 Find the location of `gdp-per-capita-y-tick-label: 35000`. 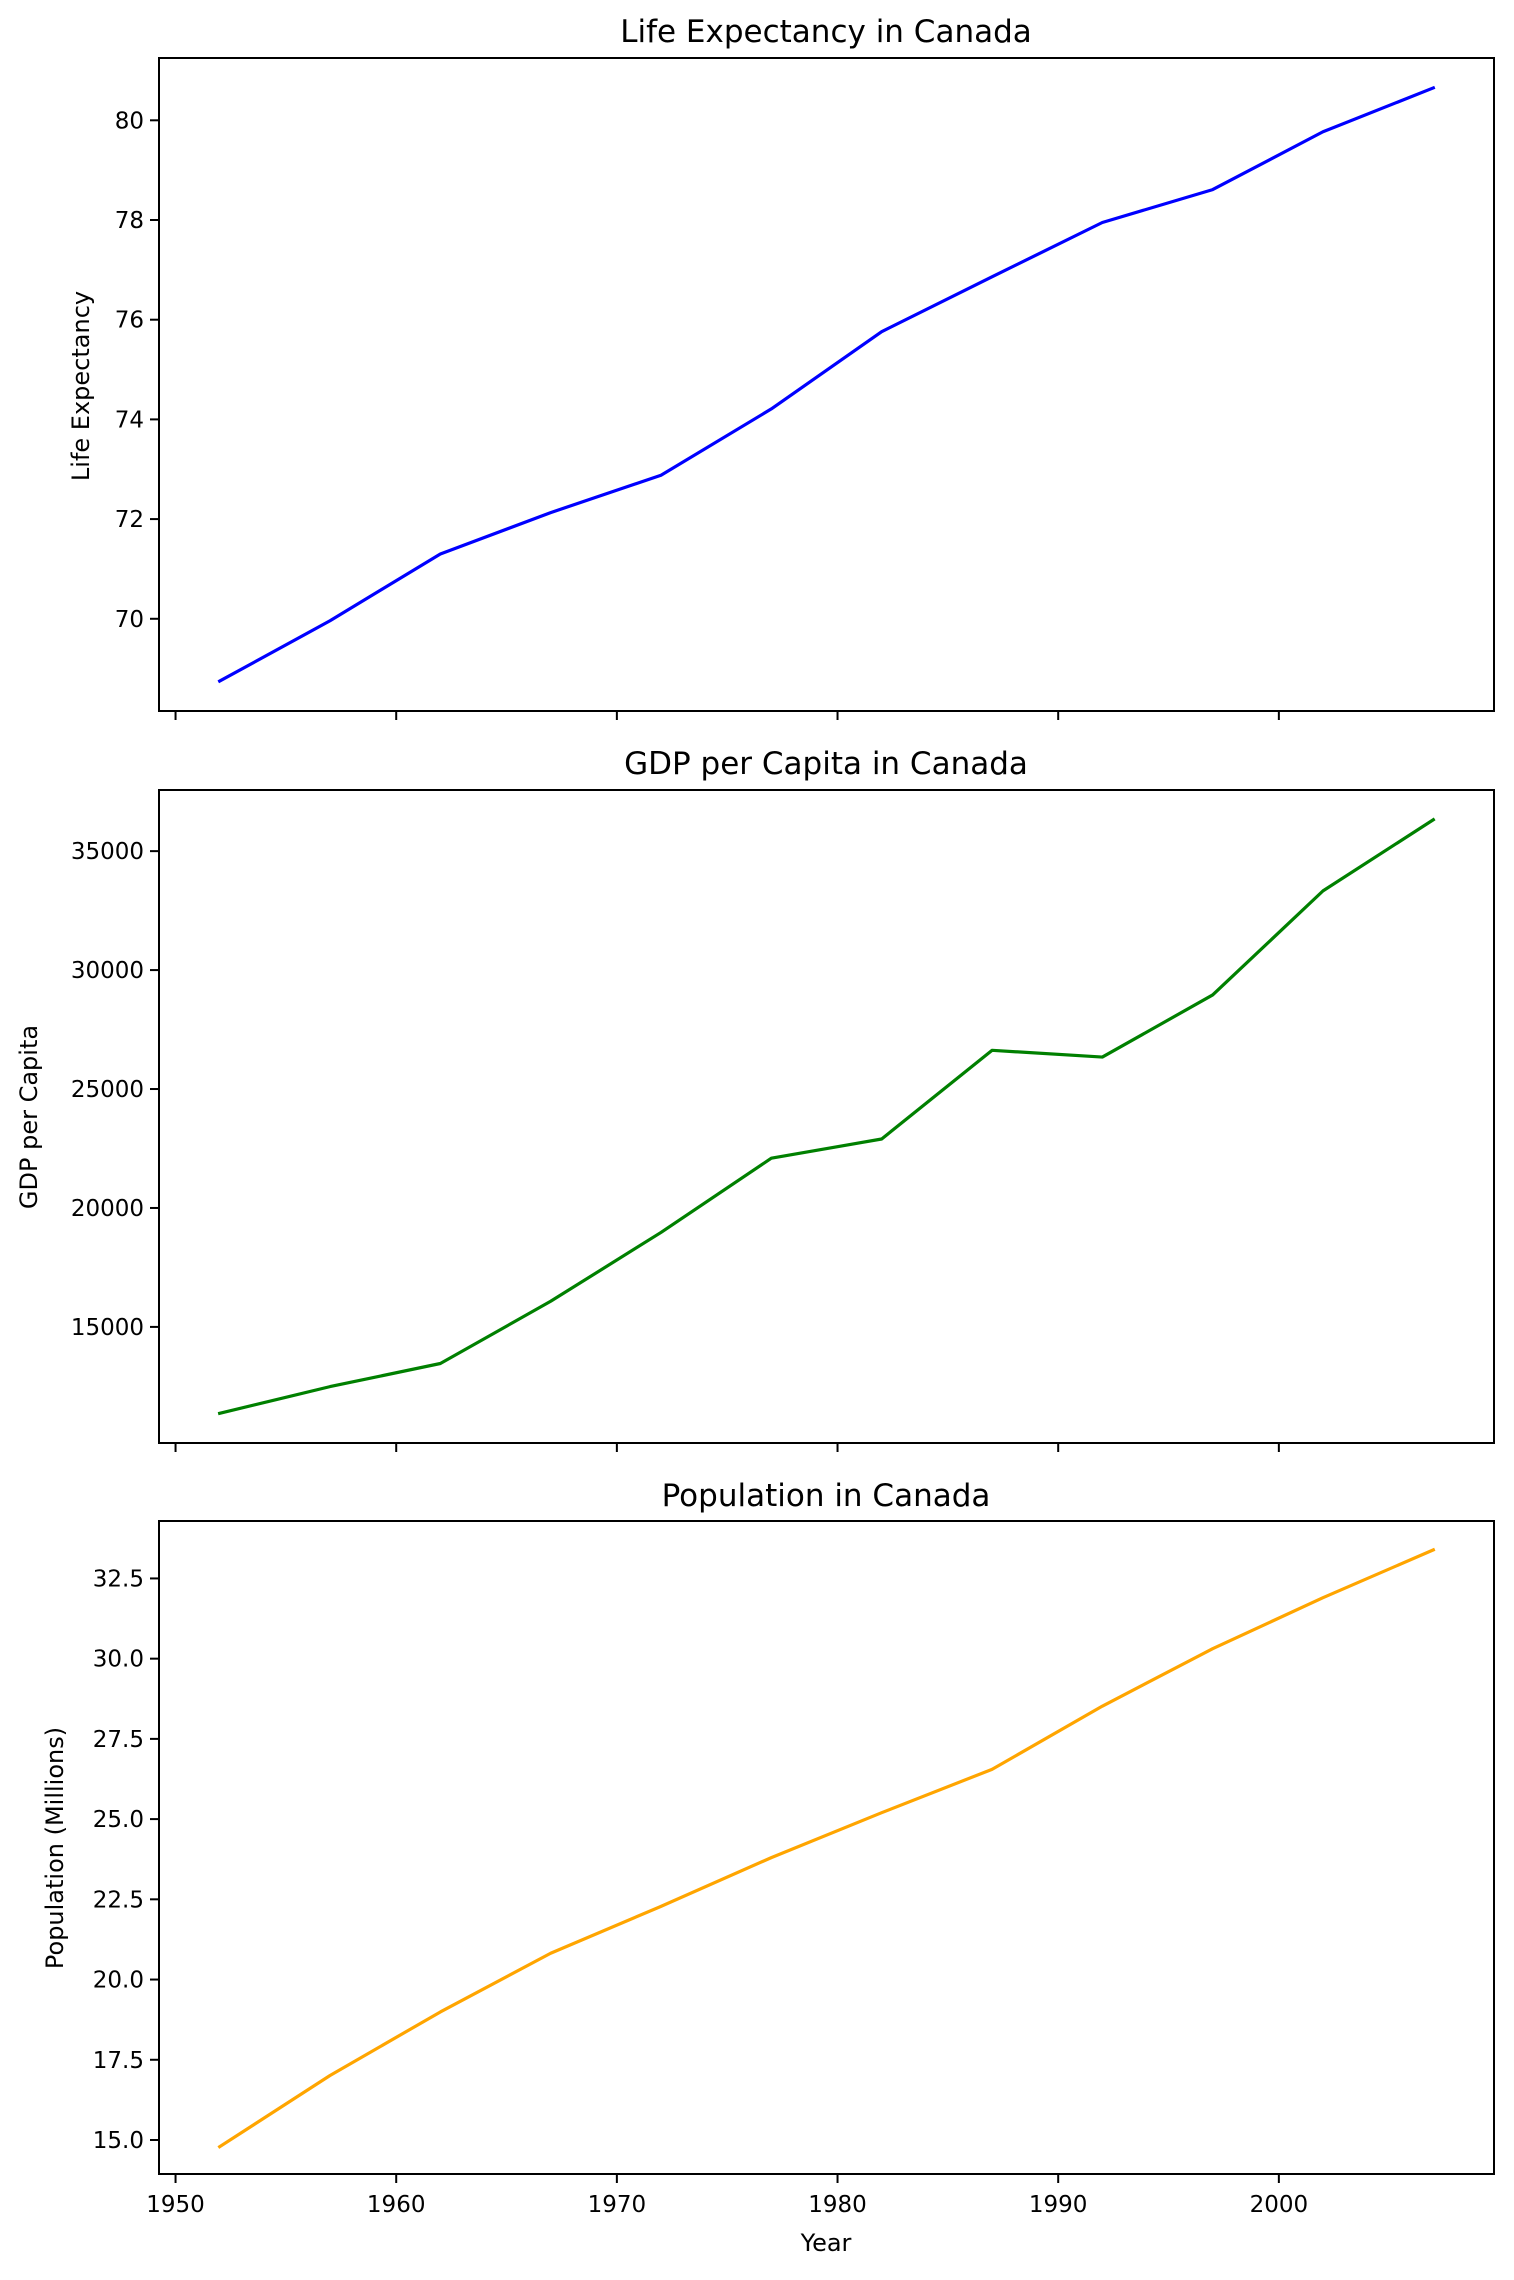

gdp-per-capita-y-tick-label: 35000 is located at coordinates (107, 852).